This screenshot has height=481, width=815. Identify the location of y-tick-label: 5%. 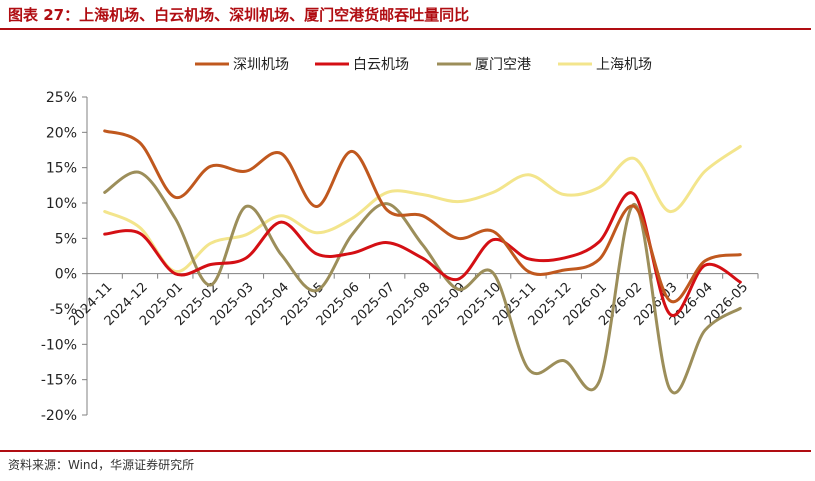
(66, 239).